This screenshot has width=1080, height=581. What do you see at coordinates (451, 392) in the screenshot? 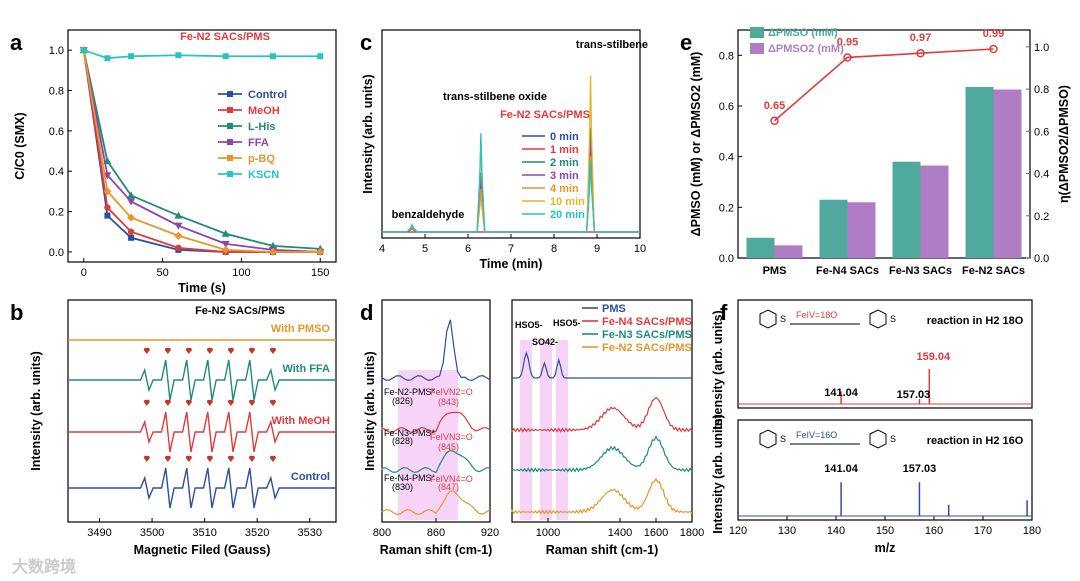
I see `peak-annotation: FeIVN2=O` at bounding box center [451, 392].